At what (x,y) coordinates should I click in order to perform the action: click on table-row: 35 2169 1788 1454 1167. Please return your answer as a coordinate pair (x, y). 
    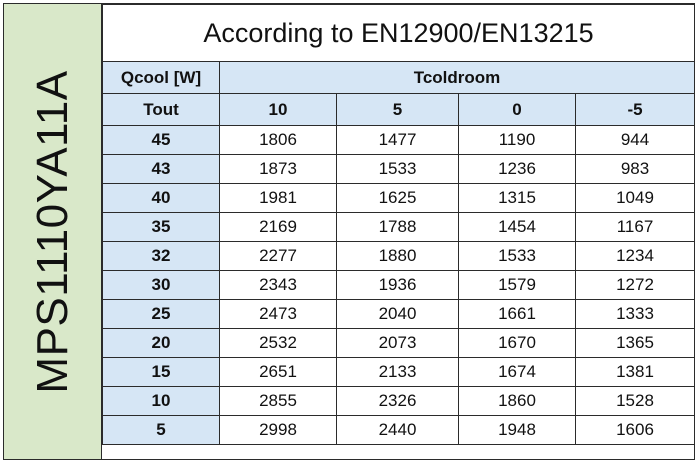
    Looking at the image, I should click on (399, 227).